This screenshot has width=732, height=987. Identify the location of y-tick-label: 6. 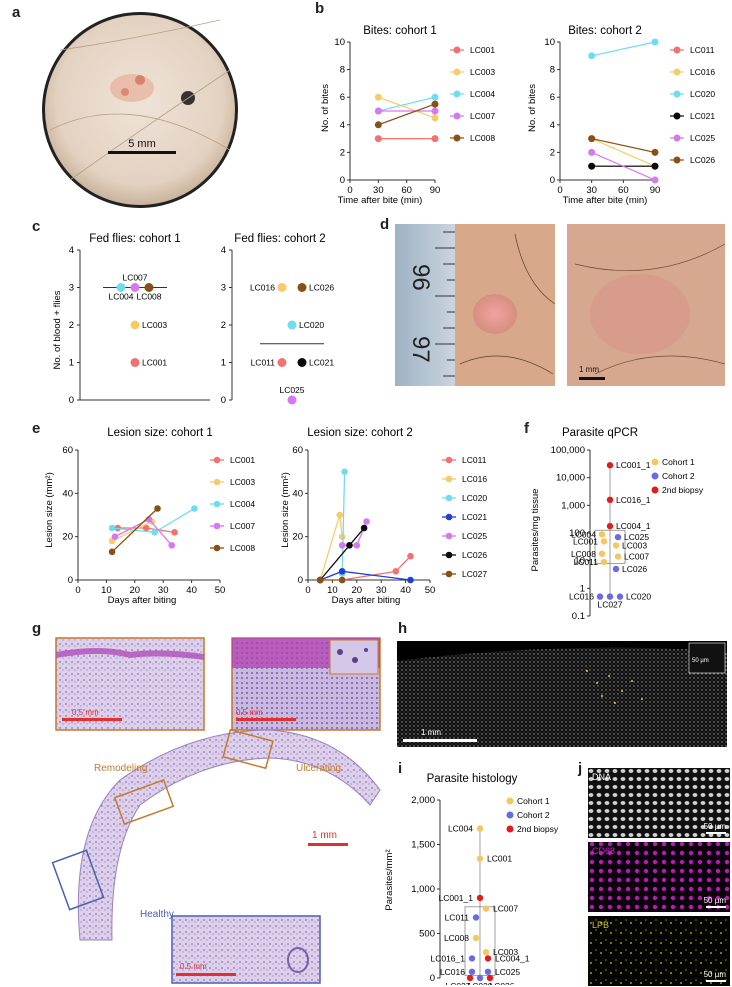
(552, 97).